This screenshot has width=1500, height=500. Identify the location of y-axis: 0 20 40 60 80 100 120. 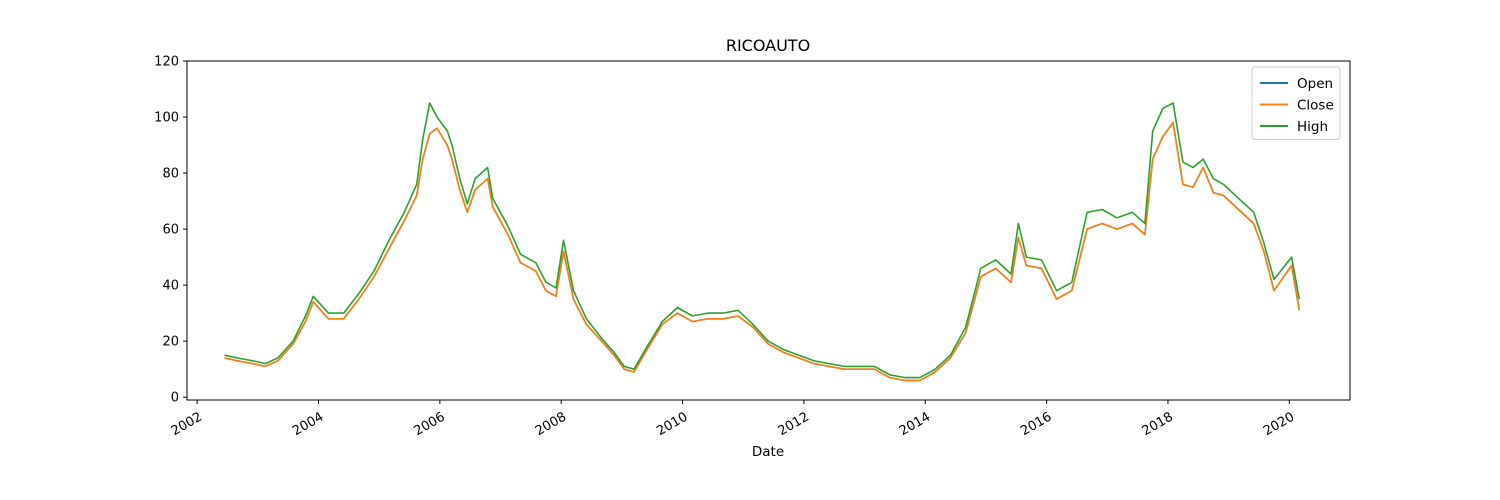
(170, 230).